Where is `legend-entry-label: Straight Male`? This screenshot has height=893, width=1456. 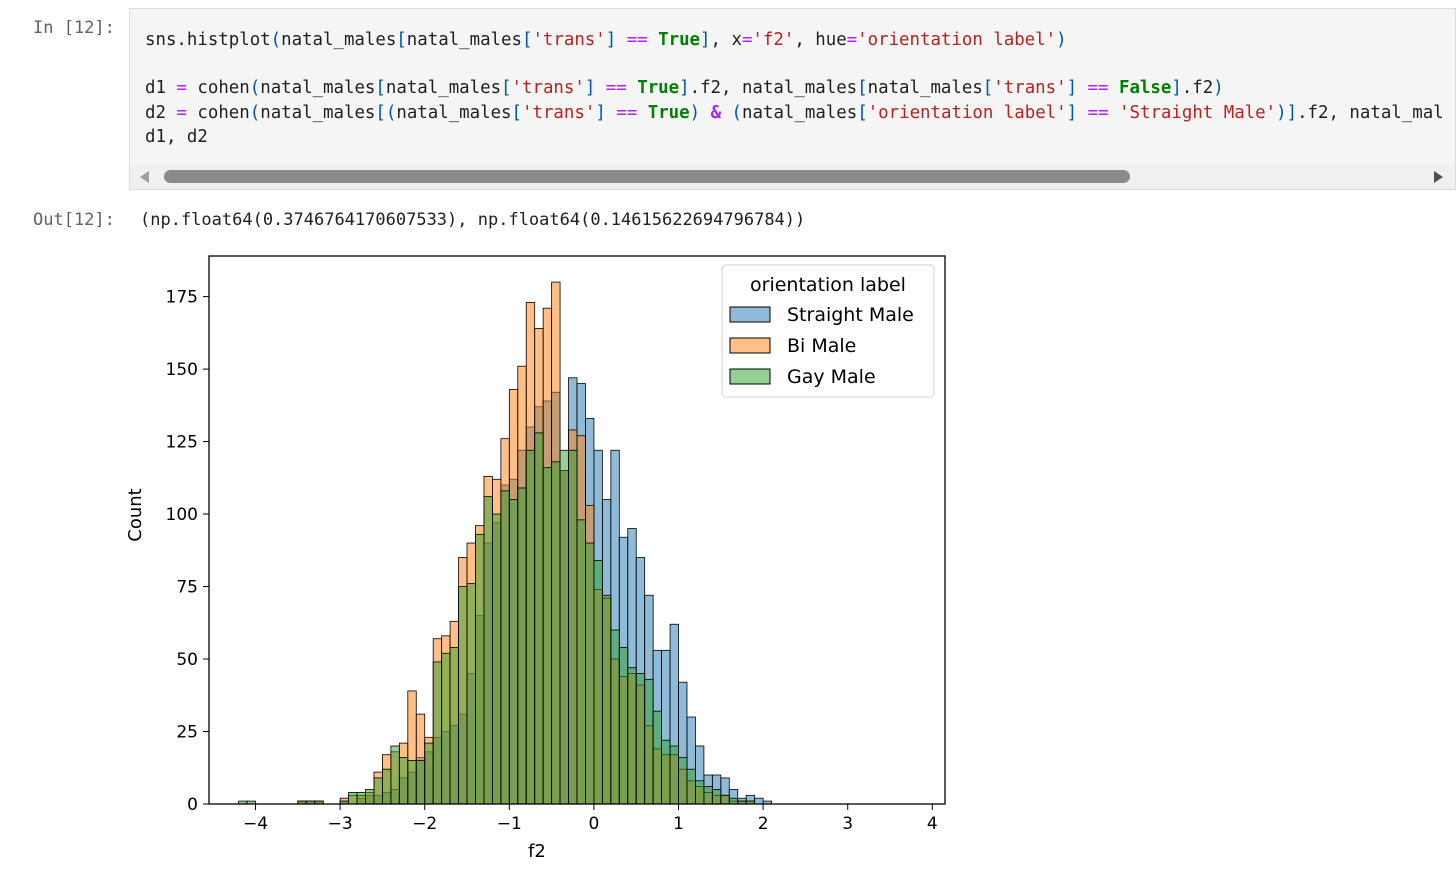 legend-entry-label: Straight Male is located at coordinates (850, 315).